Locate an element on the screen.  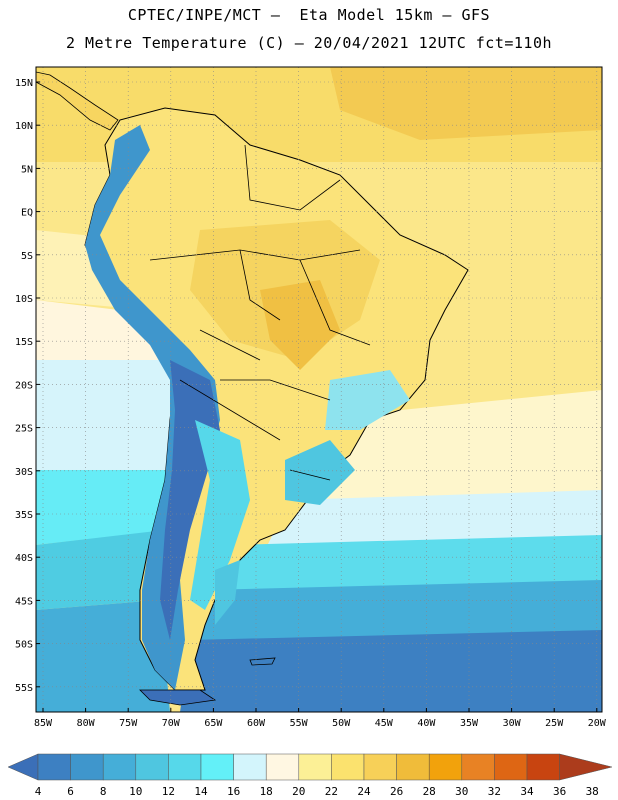
colorbar-label: 26 is located at coordinates (396, 791).